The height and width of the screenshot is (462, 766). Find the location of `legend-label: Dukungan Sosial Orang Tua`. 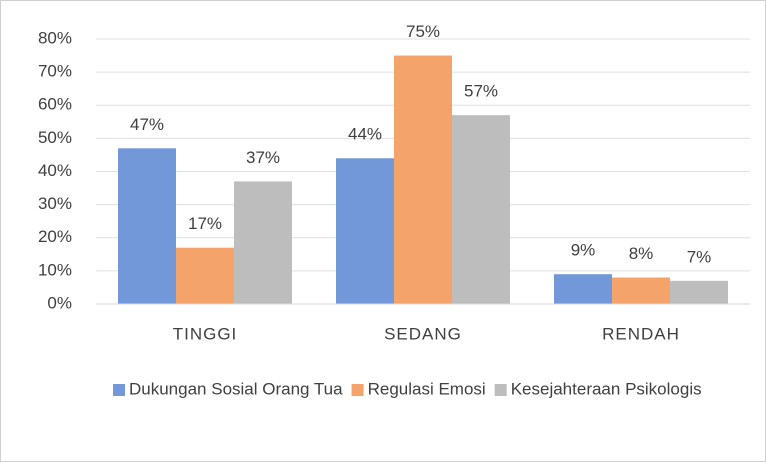

legend-label: Dukungan Sosial Orang Tua is located at coordinates (236, 388).